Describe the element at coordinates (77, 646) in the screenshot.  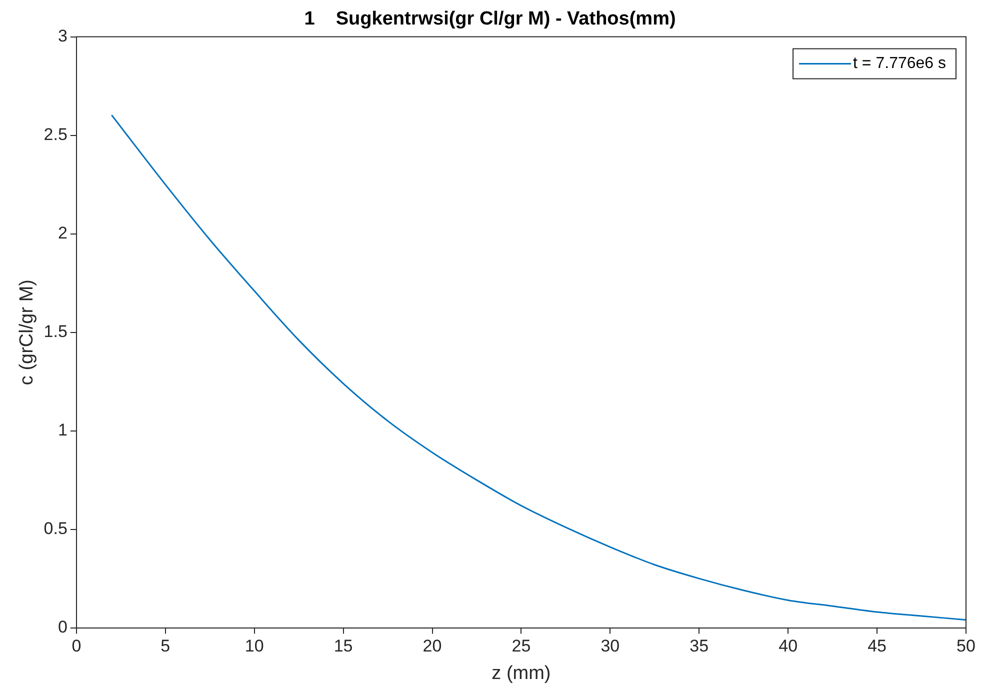
I see `x-tick-label: 0` at that location.